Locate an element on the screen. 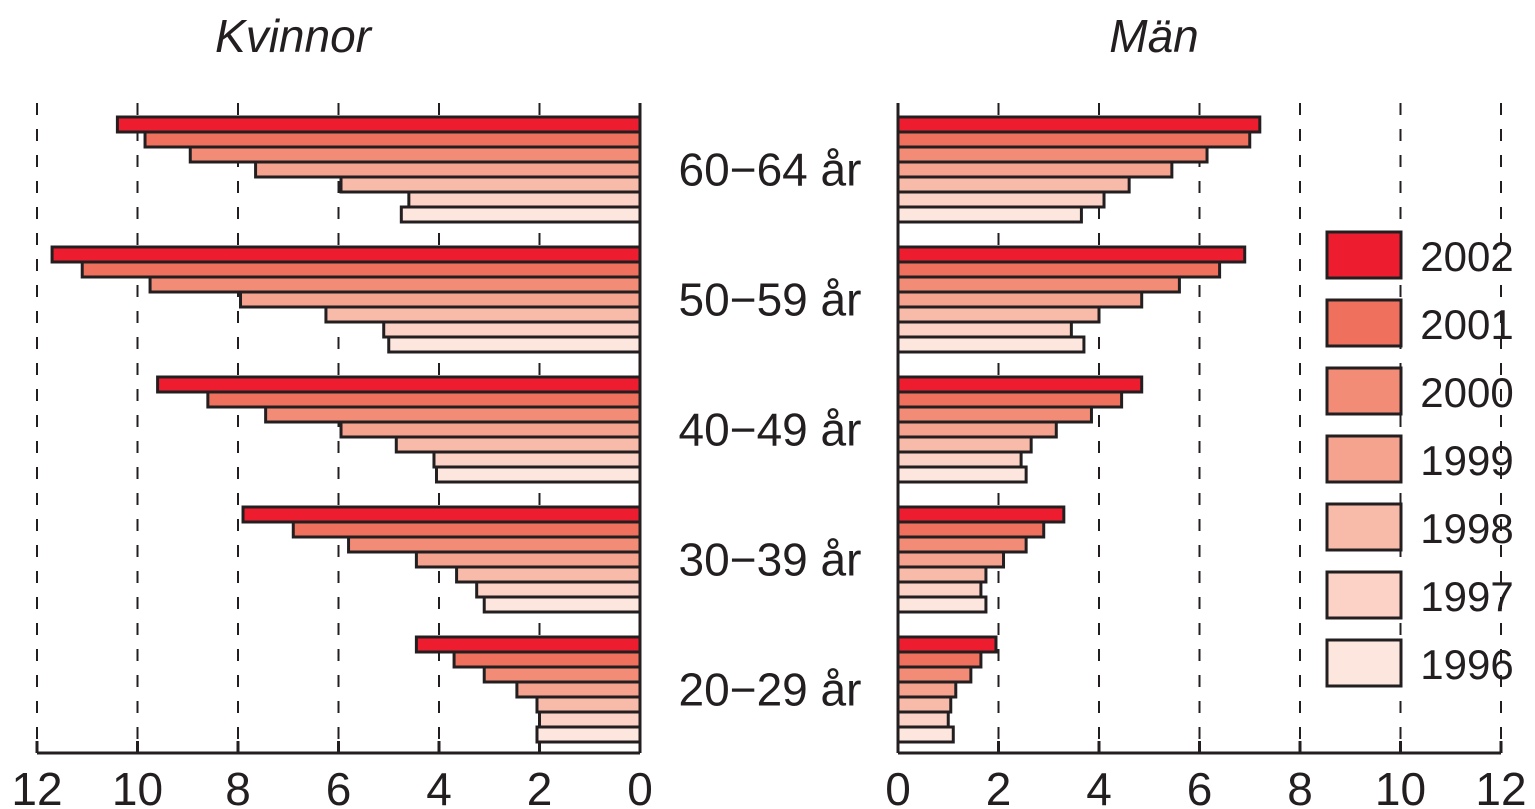 This screenshot has height=809, width=1535. man-tick-label-2: 2 is located at coordinates (999, 786).